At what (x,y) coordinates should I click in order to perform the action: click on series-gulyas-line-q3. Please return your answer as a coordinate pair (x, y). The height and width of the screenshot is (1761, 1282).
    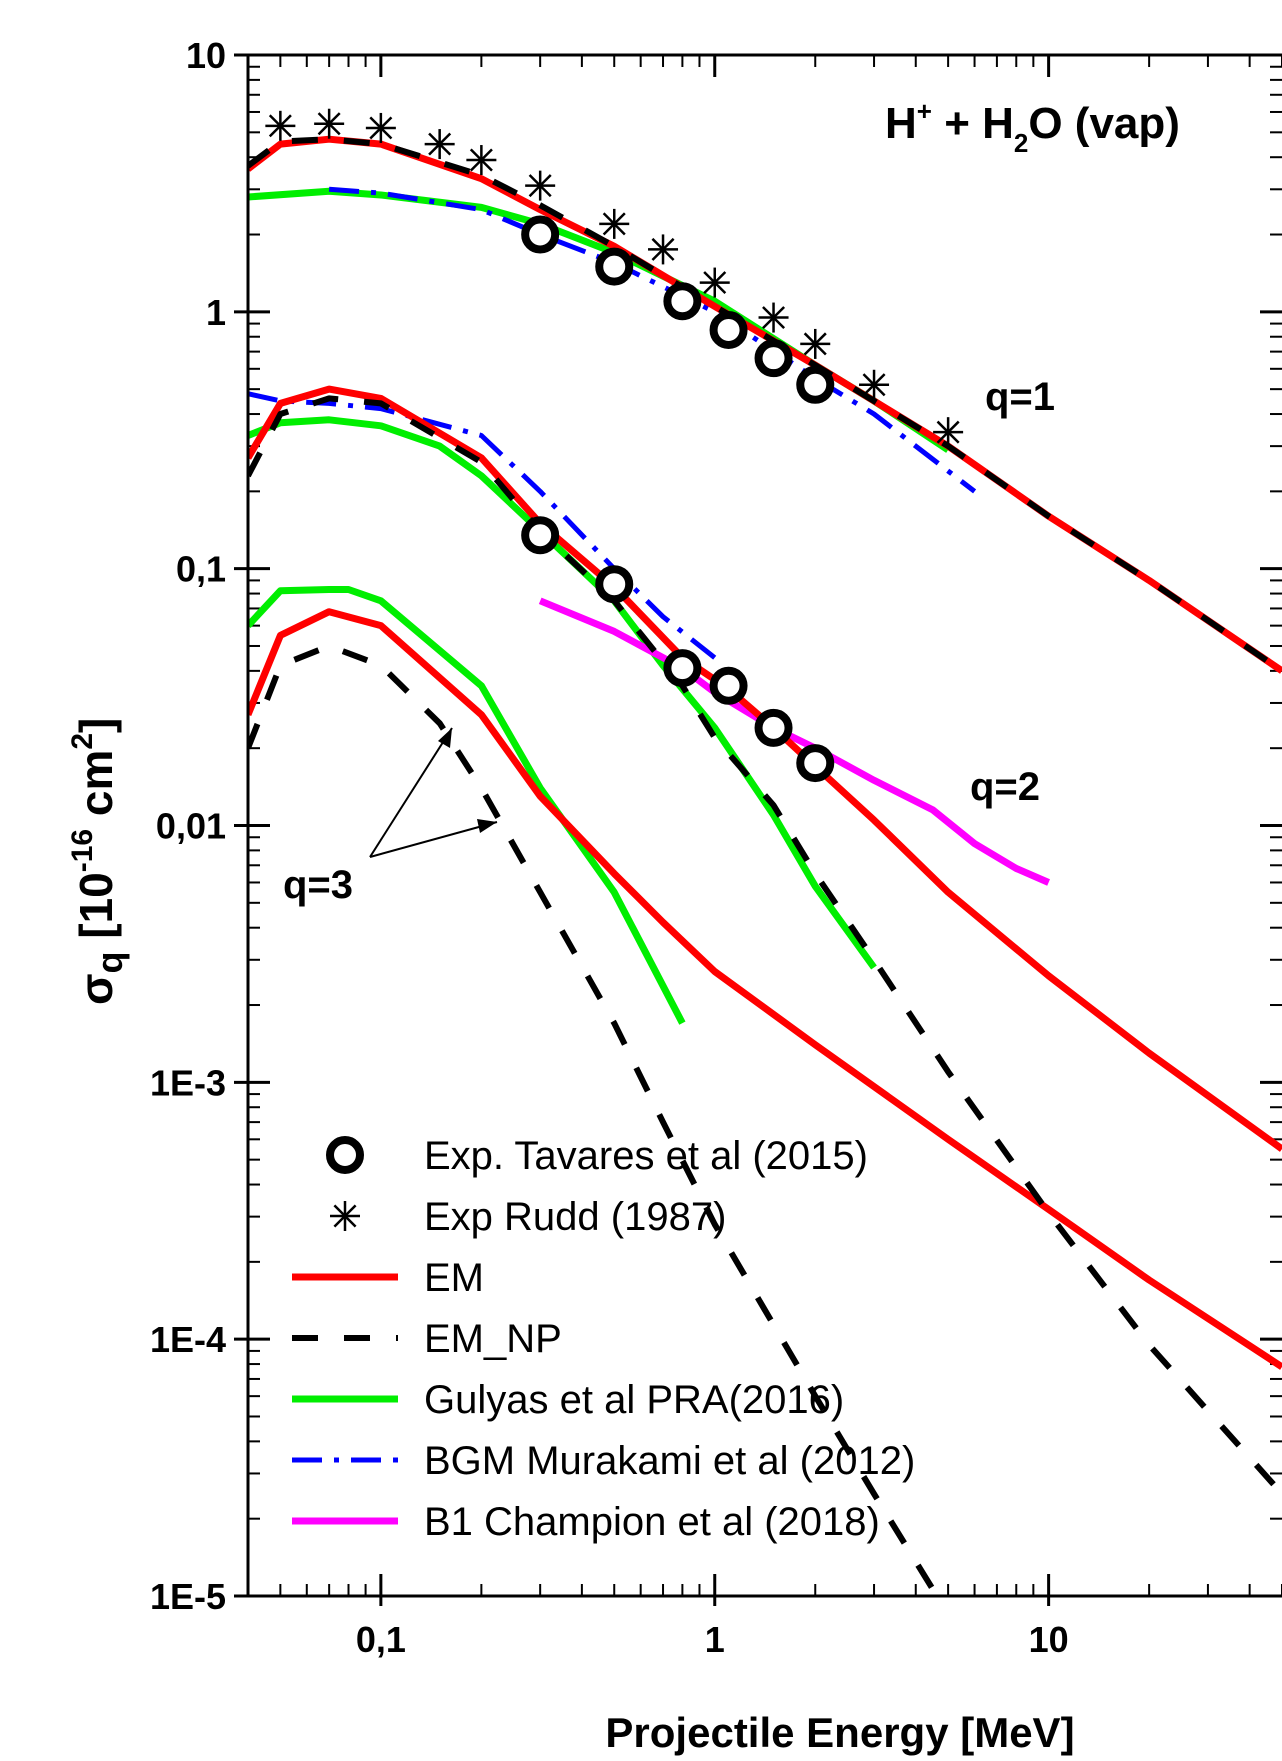
    Looking at the image, I should click on (467, 805).